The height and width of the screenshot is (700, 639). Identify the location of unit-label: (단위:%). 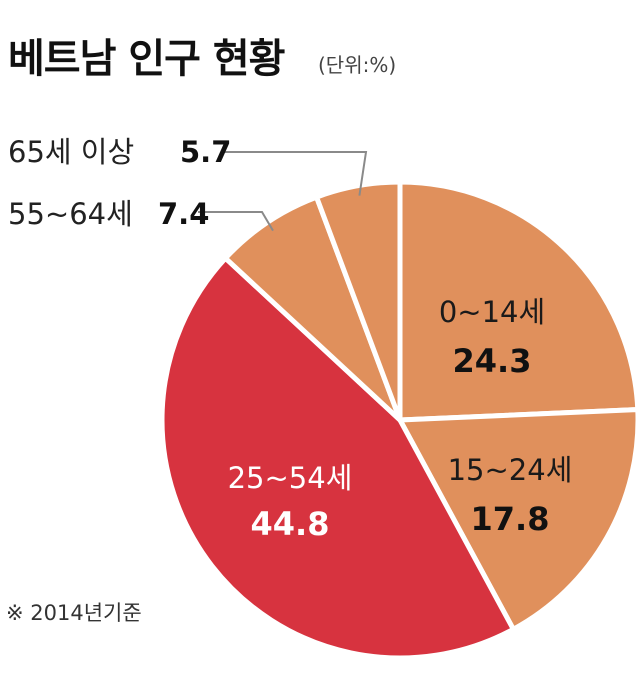
(357, 65).